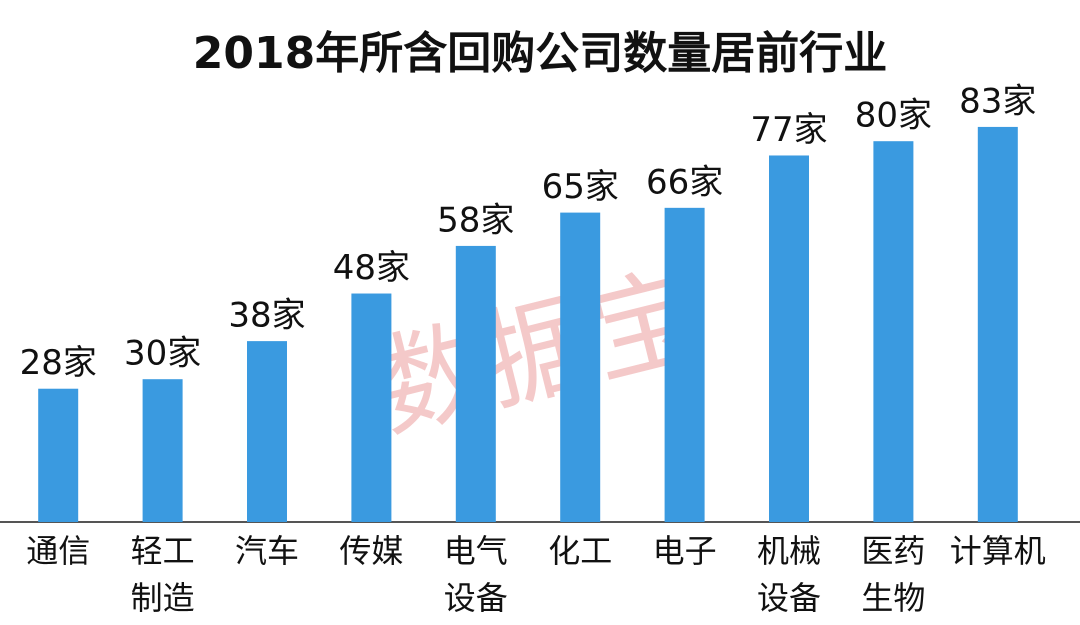 The width and height of the screenshot is (1080, 625). I want to click on value-label: 77家, so click(788, 130).